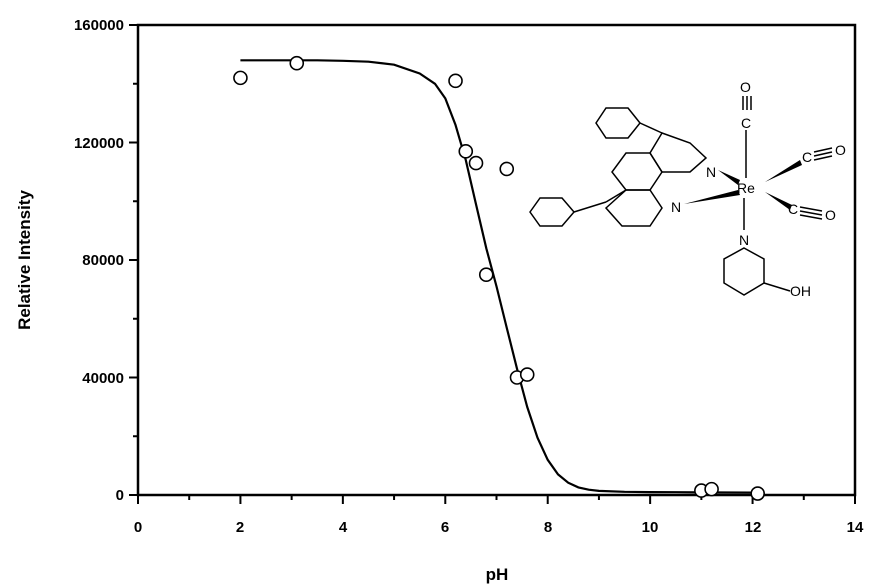  What do you see at coordinates (676, 207) in the screenshot?
I see `atom-n-lower: N` at bounding box center [676, 207].